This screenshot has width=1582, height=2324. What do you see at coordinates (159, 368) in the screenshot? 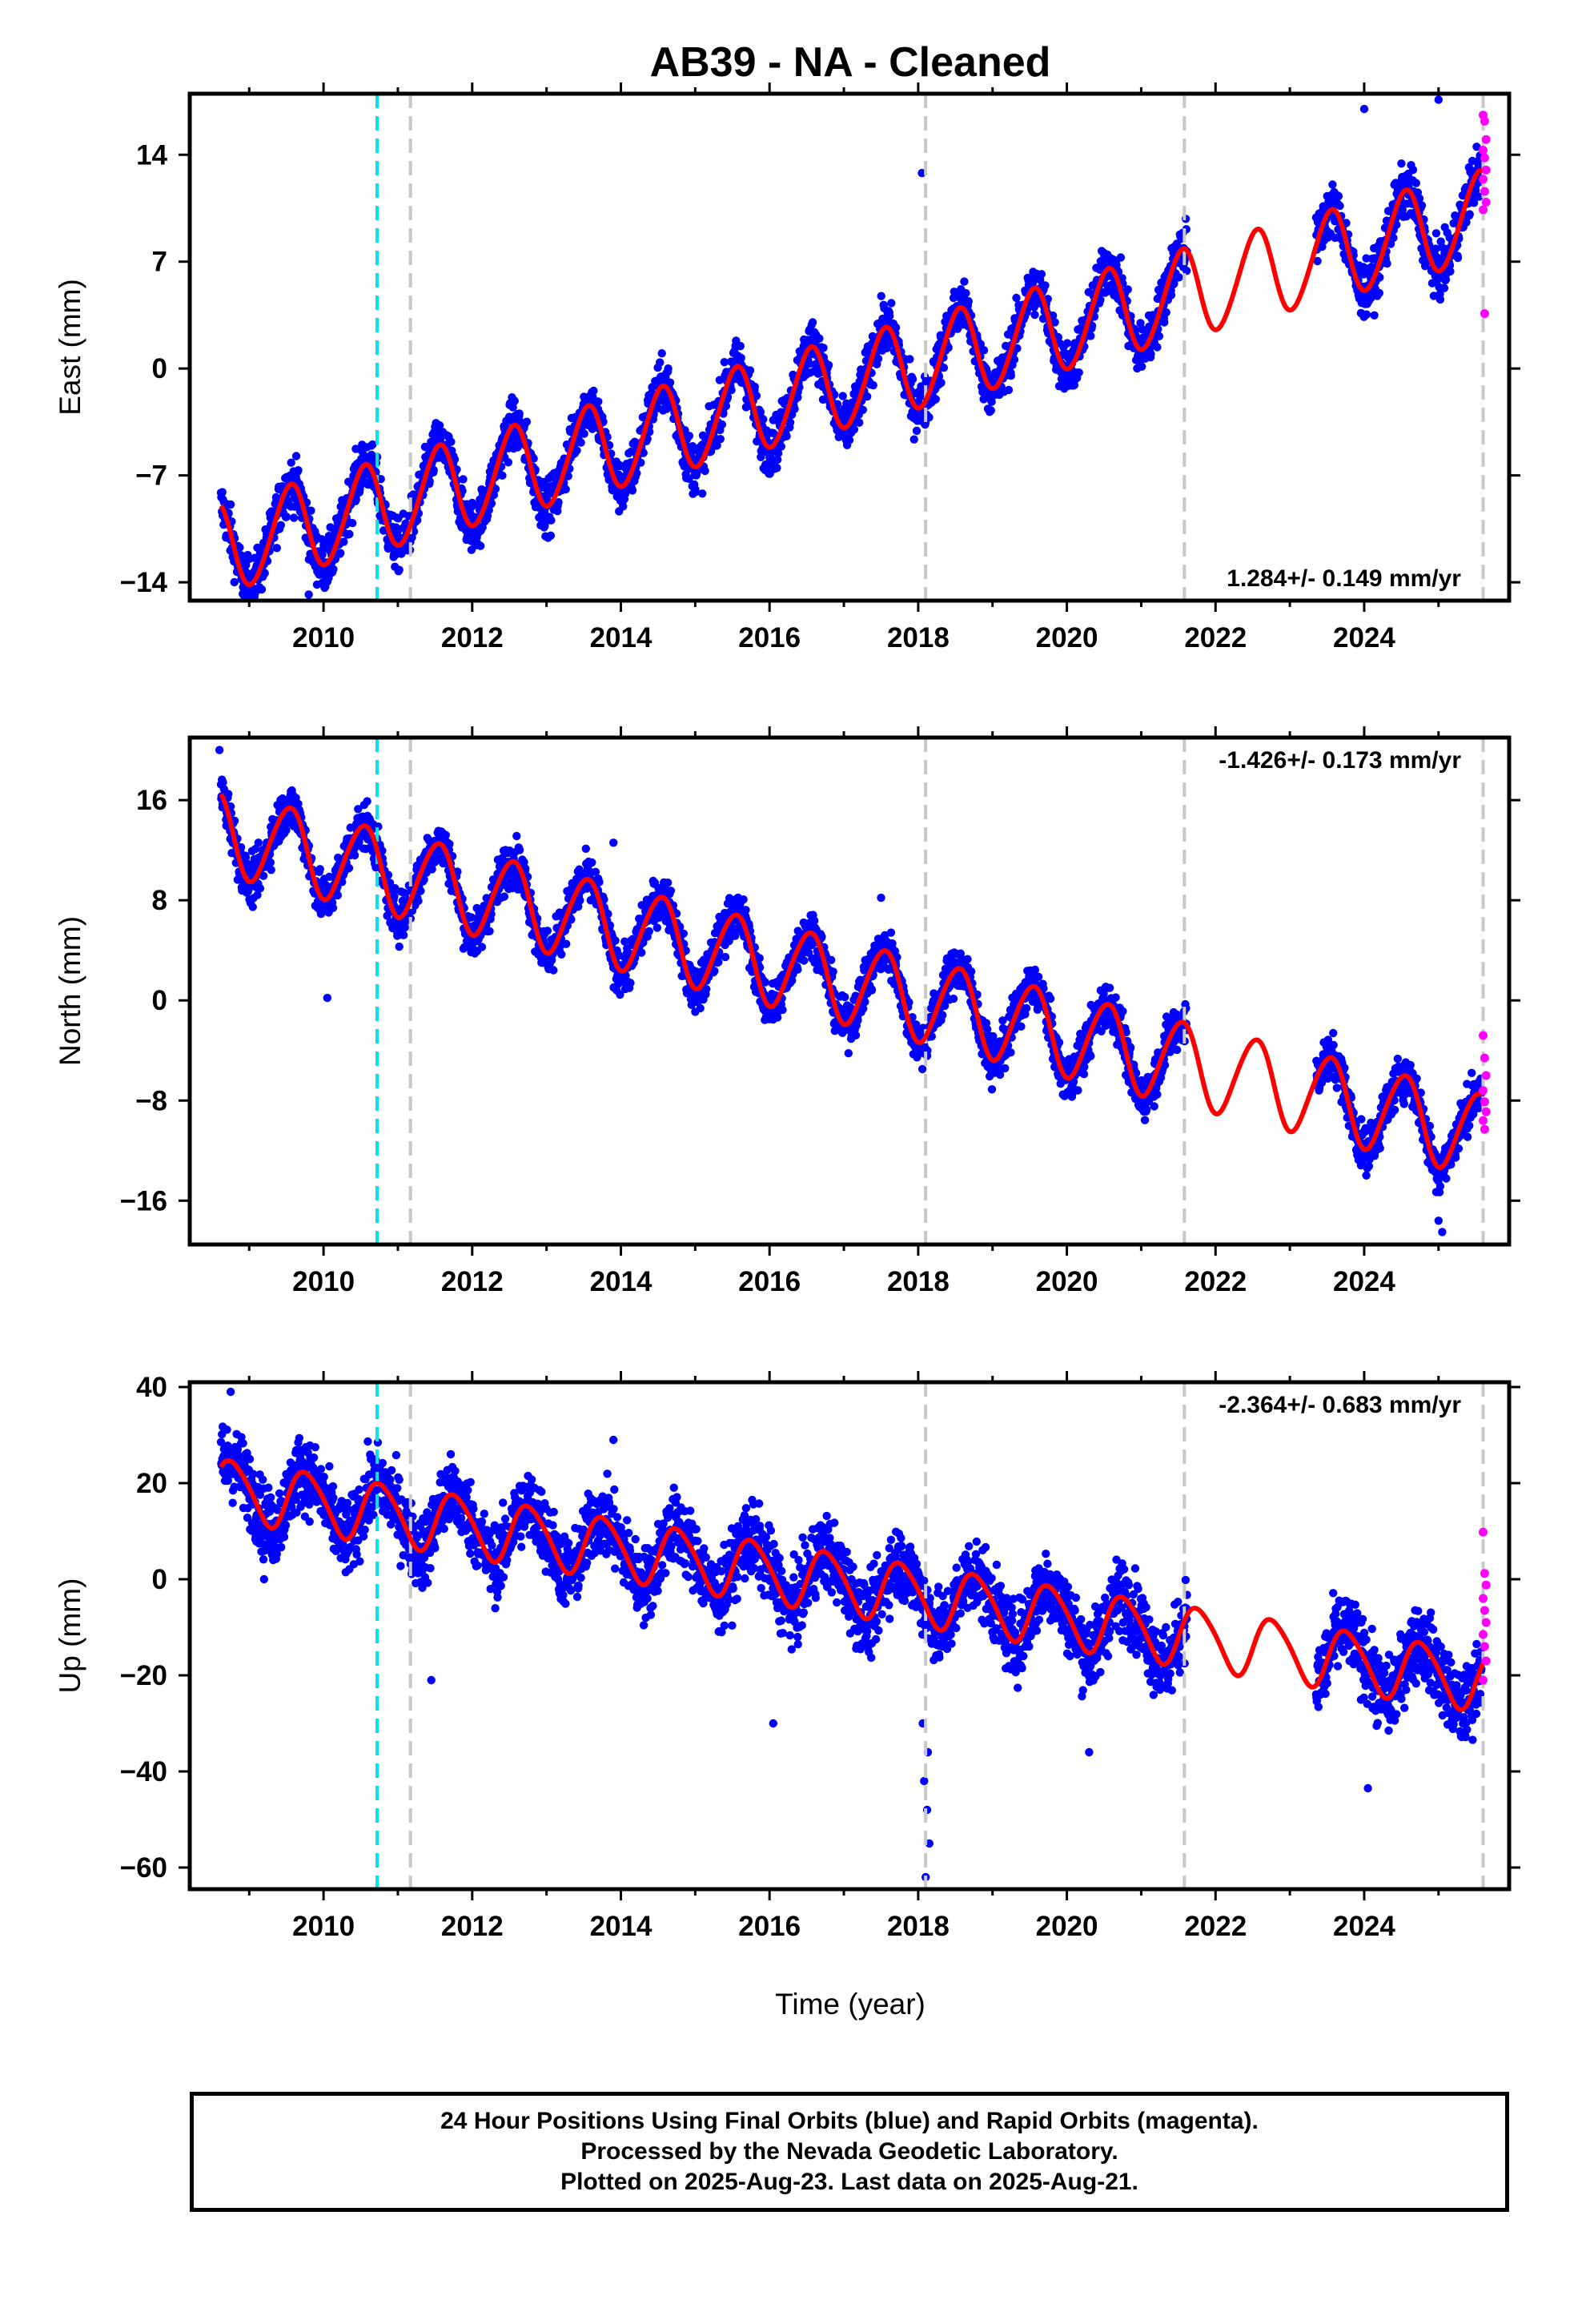
I see `y-tick-label: 0` at bounding box center [159, 368].